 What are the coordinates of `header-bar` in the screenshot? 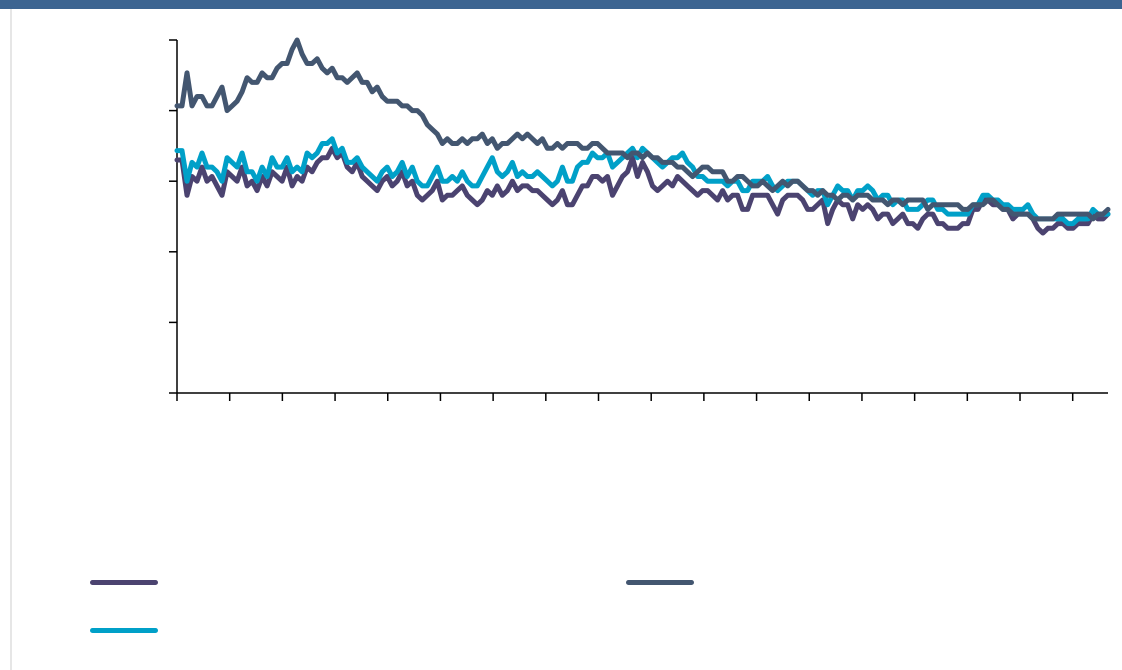 It's located at (561, 4).